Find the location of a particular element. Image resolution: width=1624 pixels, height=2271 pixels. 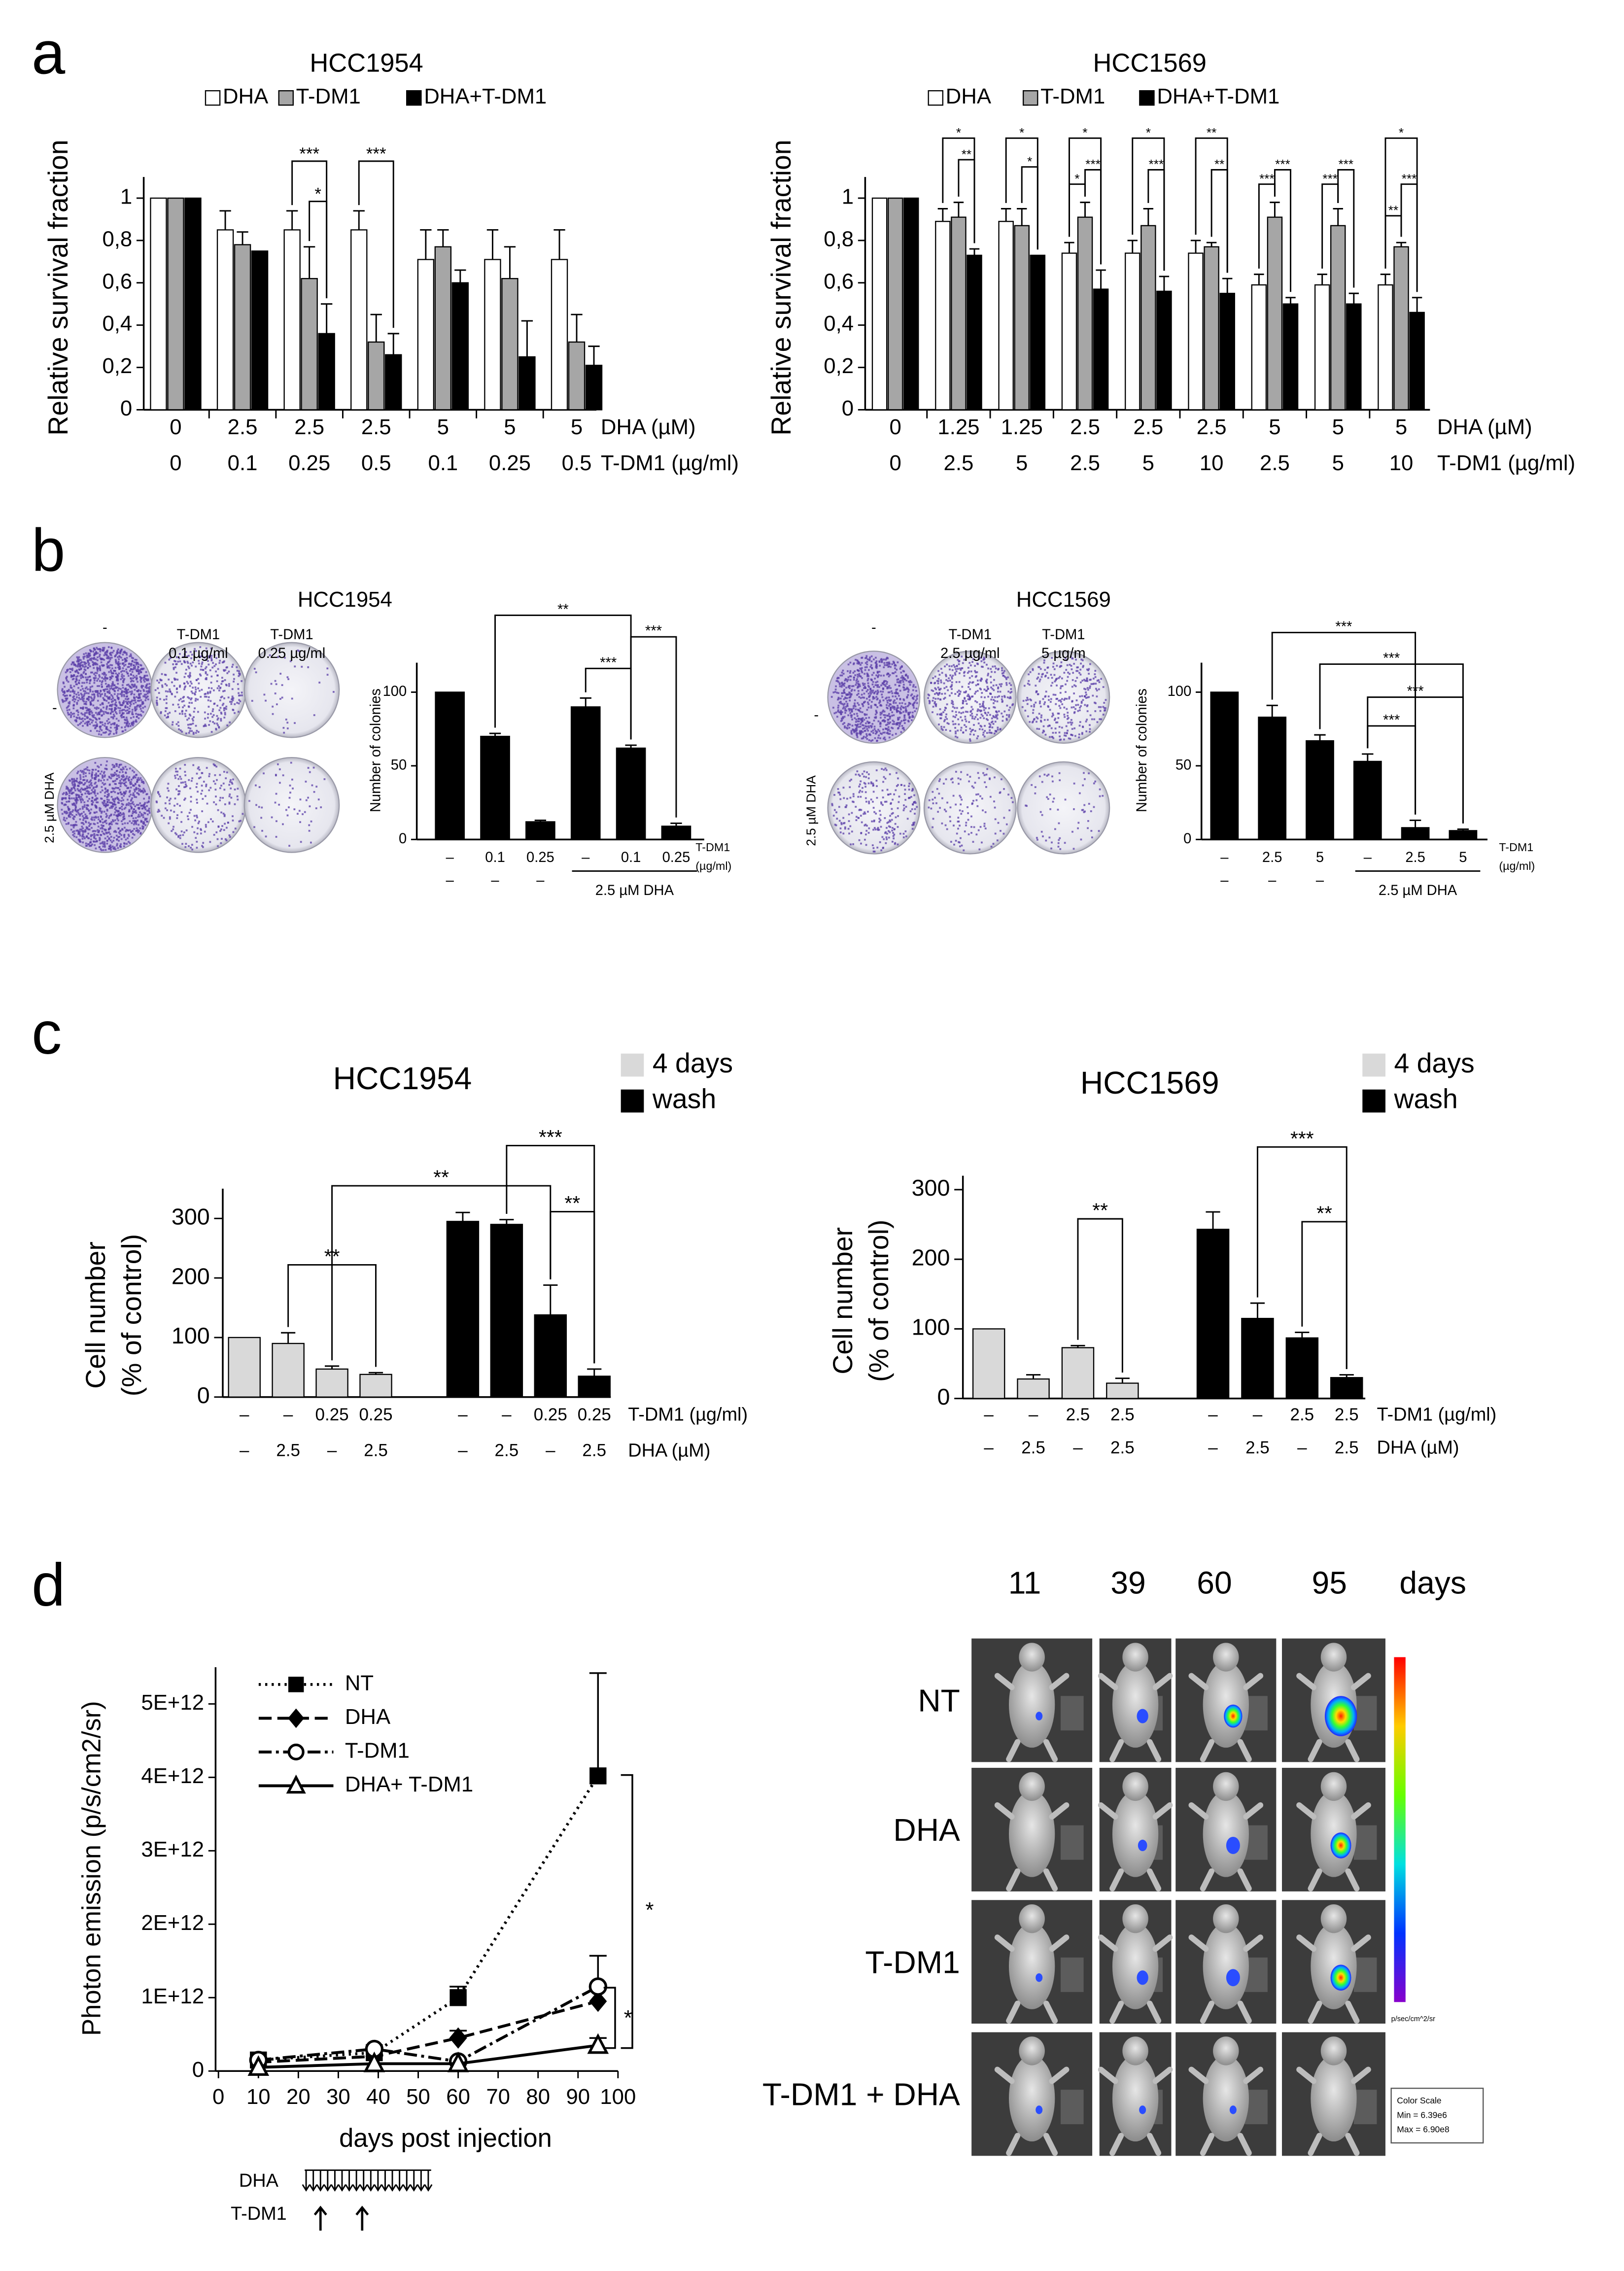

y-tick-label: 1 is located at coordinates (126, 197).